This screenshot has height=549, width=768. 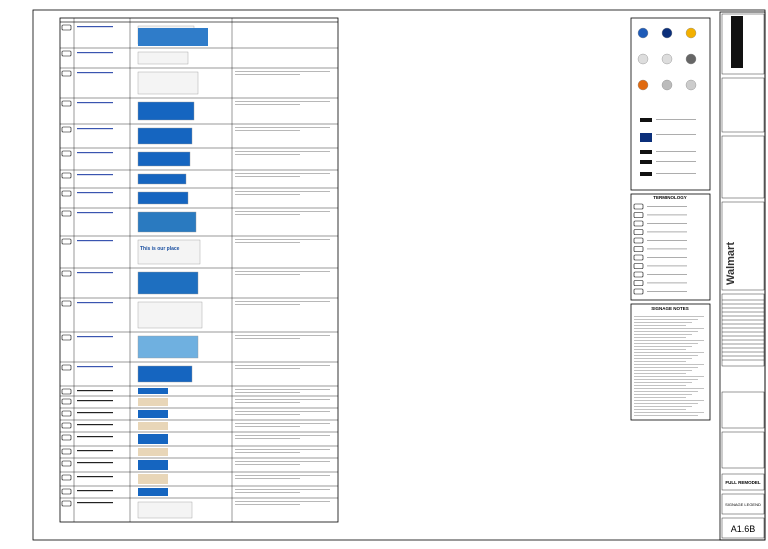 What do you see at coordinates (731, 263) in the screenshot?
I see `brand: Walmart` at bounding box center [731, 263].